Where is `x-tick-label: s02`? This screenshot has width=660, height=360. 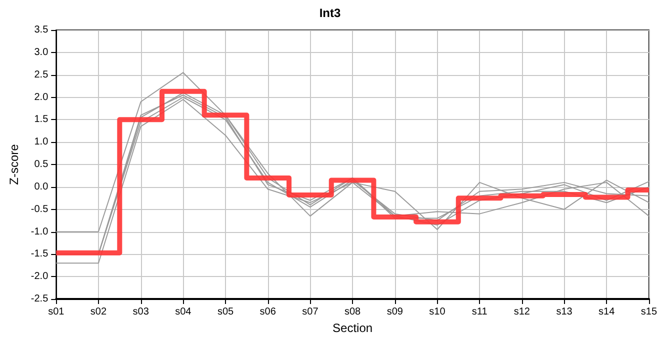
x-tick-label: s02 is located at coordinates (98, 312).